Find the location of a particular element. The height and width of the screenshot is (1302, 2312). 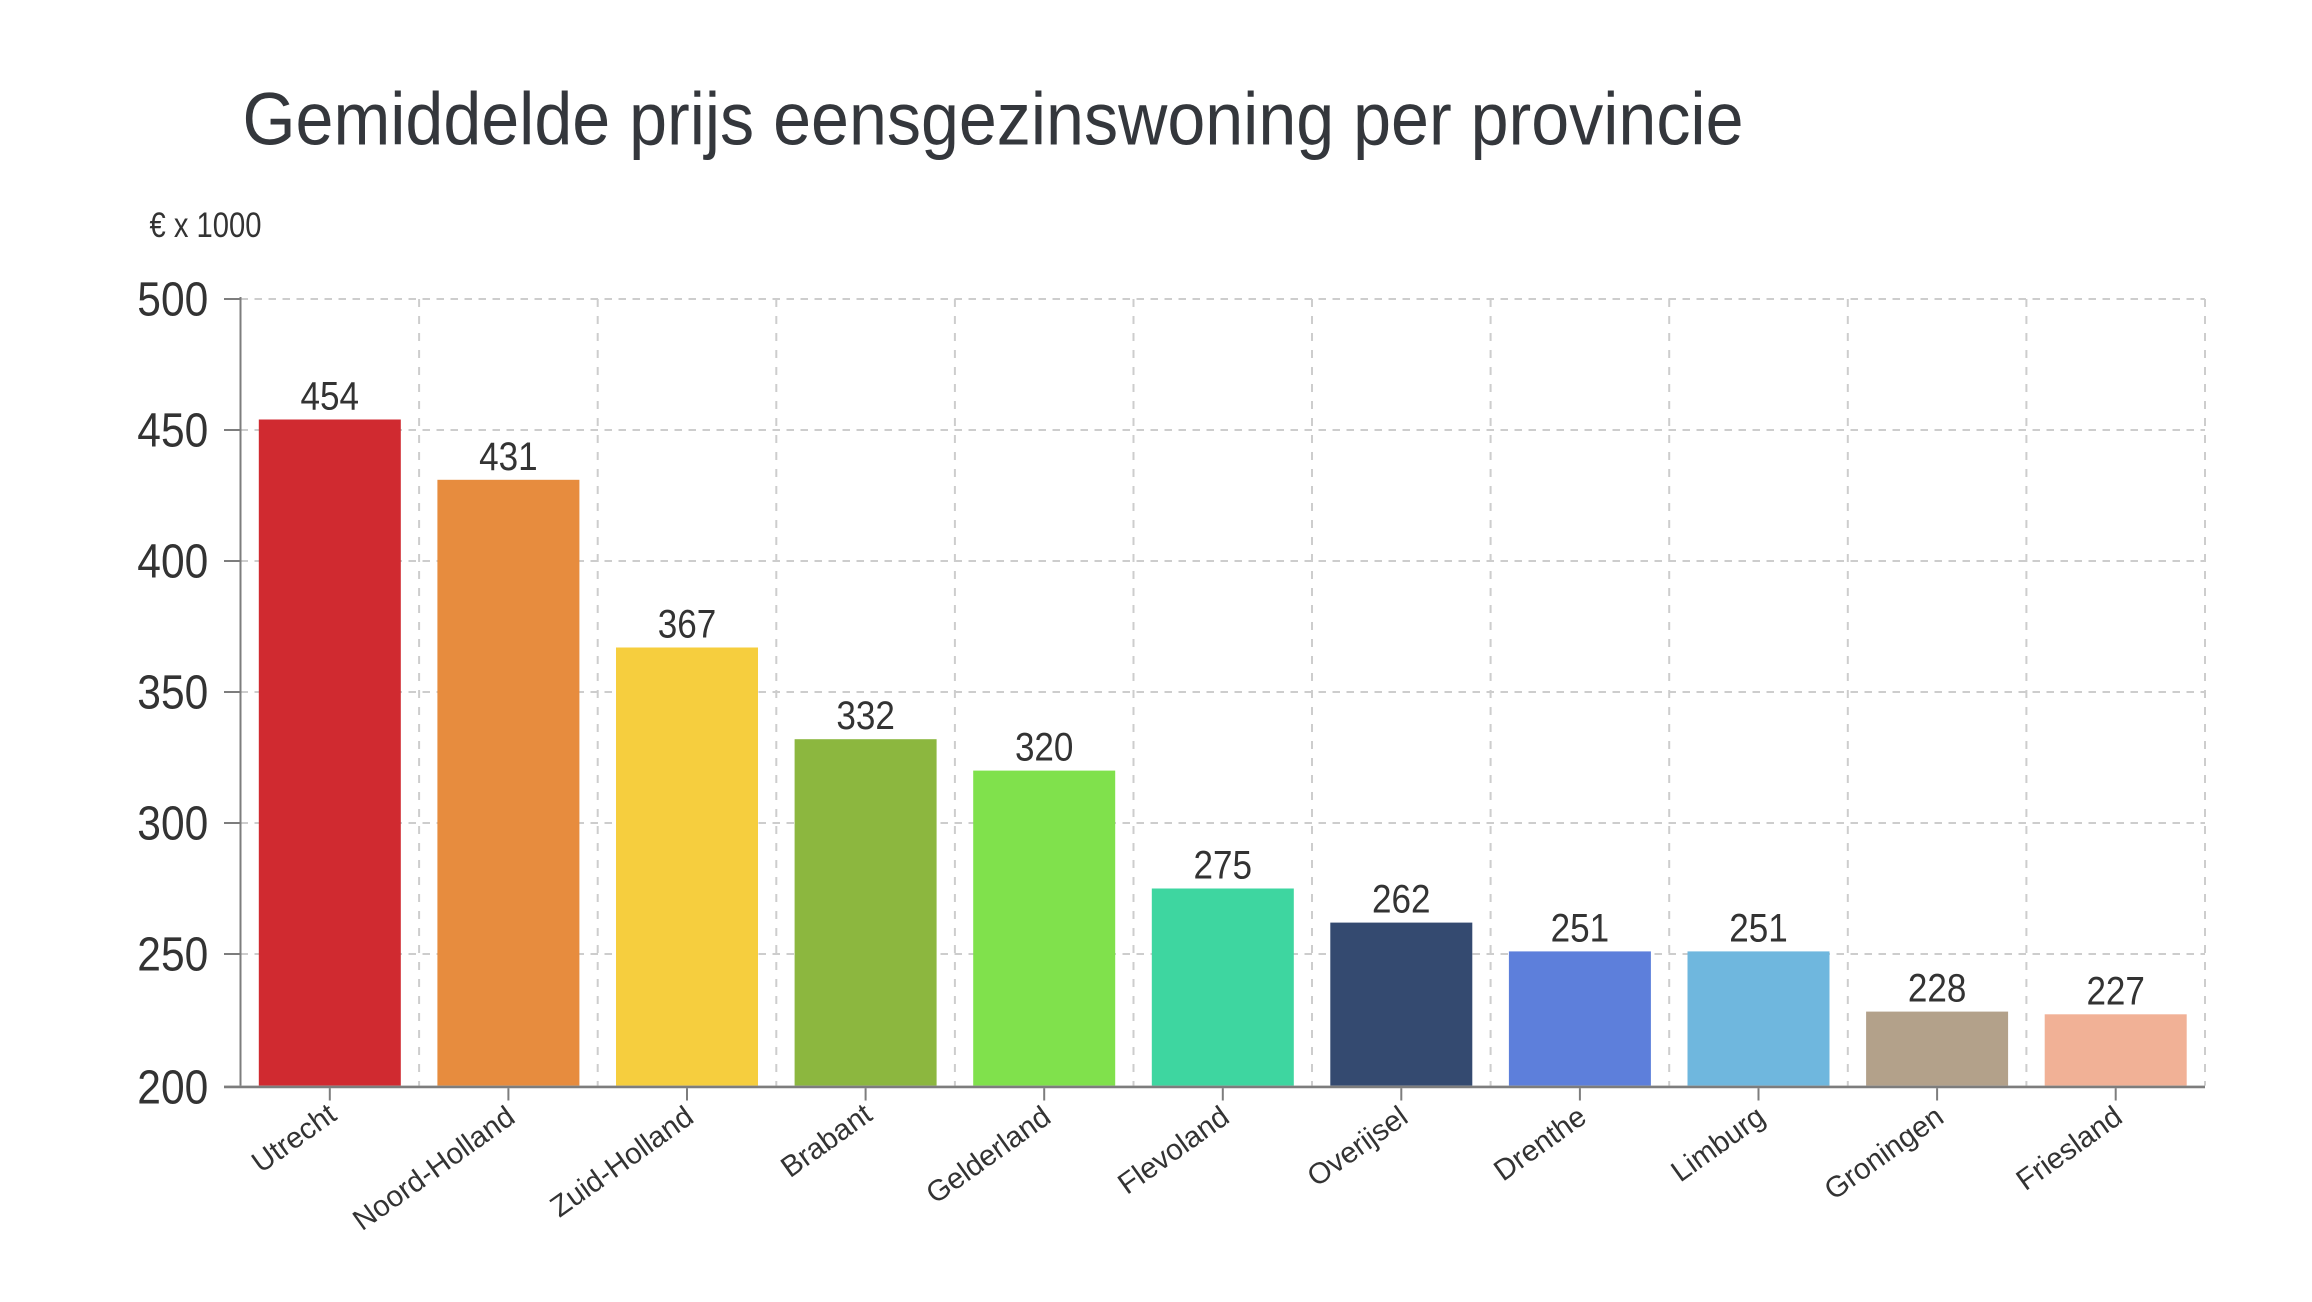

svg-text: 300 is located at coordinates (172, 824).